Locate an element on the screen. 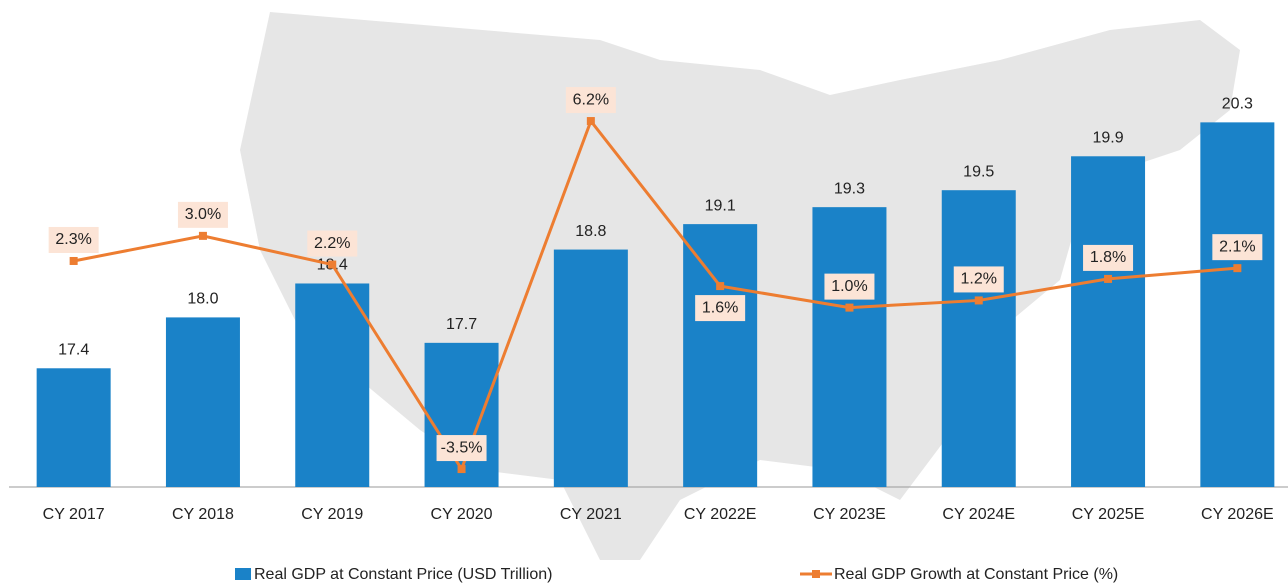 This screenshot has width=1288, height=588. line-value-label: 1.8% is located at coordinates (1108, 257).